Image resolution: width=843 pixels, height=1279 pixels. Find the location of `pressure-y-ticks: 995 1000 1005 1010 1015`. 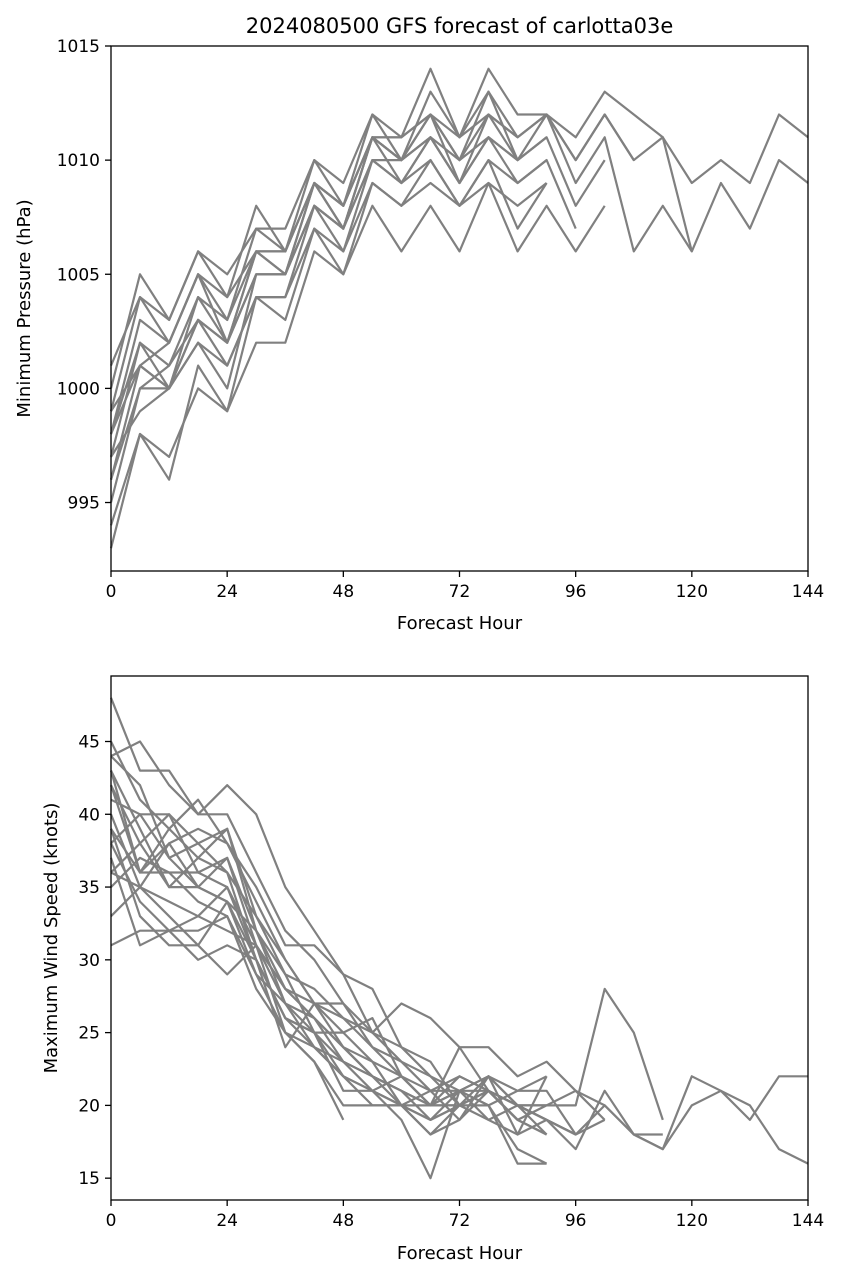

pressure-y-ticks: 995 1000 1005 1010 1015 is located at coordinates (84, 275).